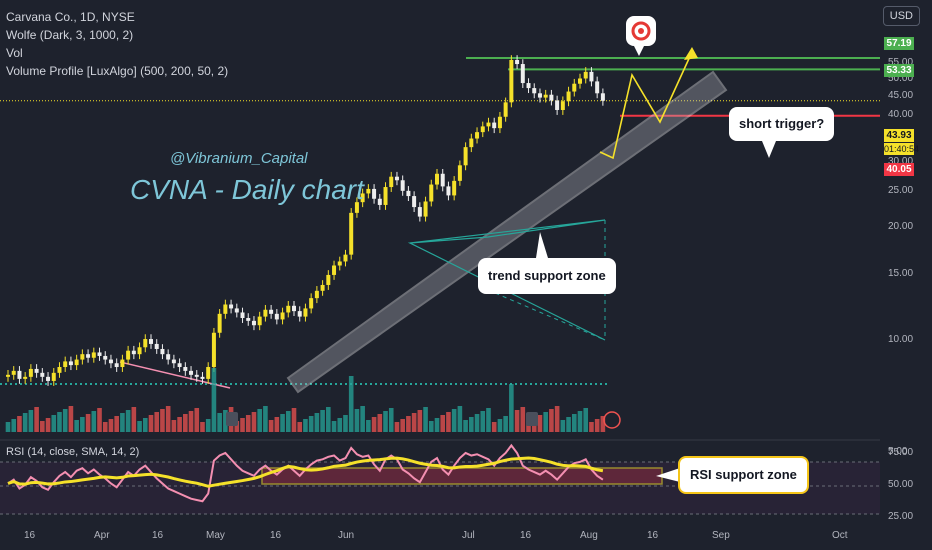 This screenshot has width=932, height=550. I want to click on trend-support-callout: trend support zone, so click(547, 276).